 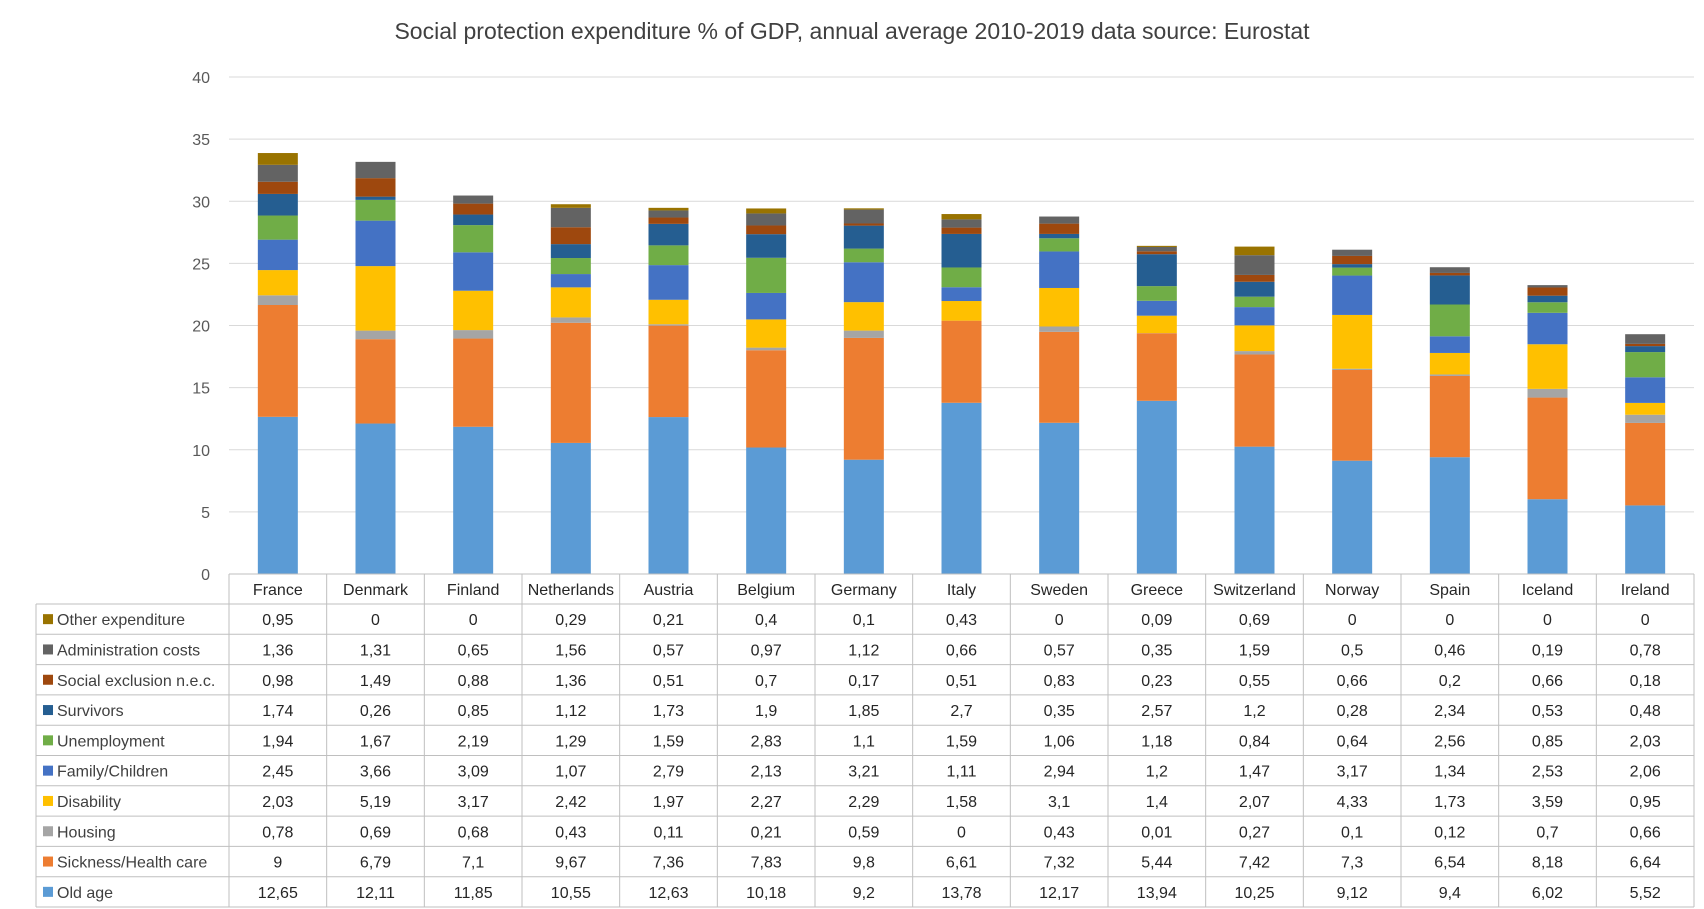 What do you see at coordinates (473, 382) in the screenshot?
I see `bar-finland-sickness-health-care` at bounding box center [473, 382].